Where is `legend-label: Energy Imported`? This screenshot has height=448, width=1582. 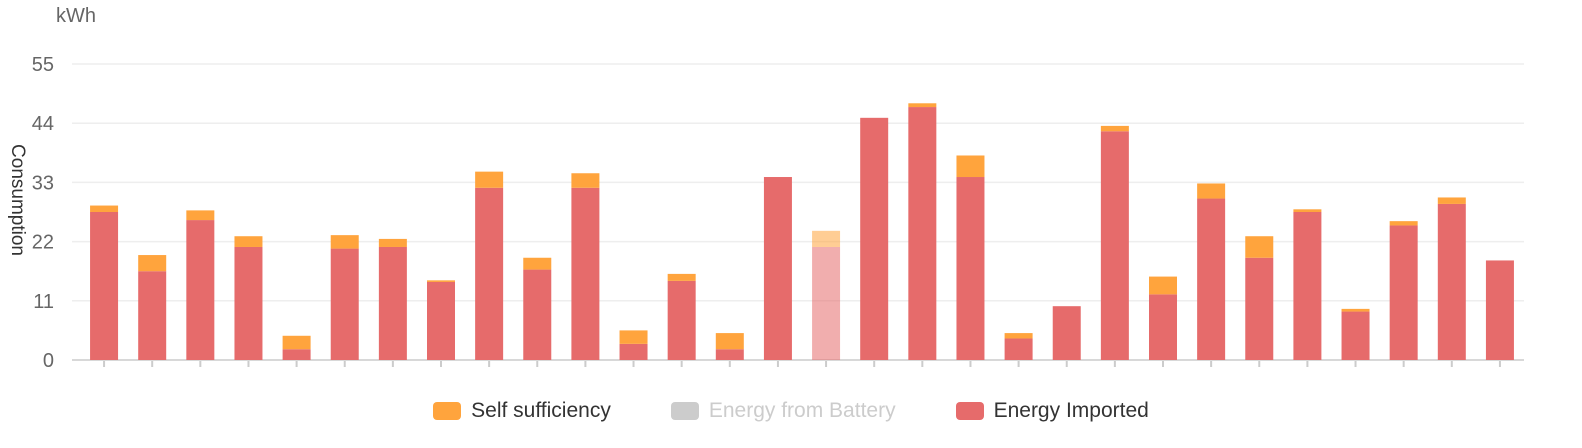 legend-label: Energy Imported is located at coordinates (1071, 410).